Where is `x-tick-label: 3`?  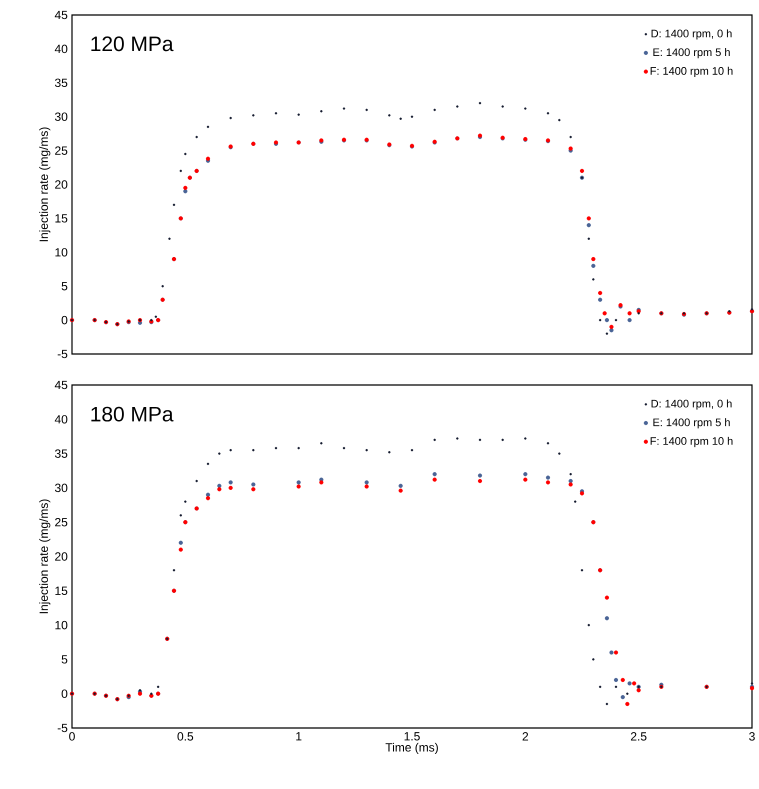 x-tick-label: 3 is located at coordinates (751, 736).